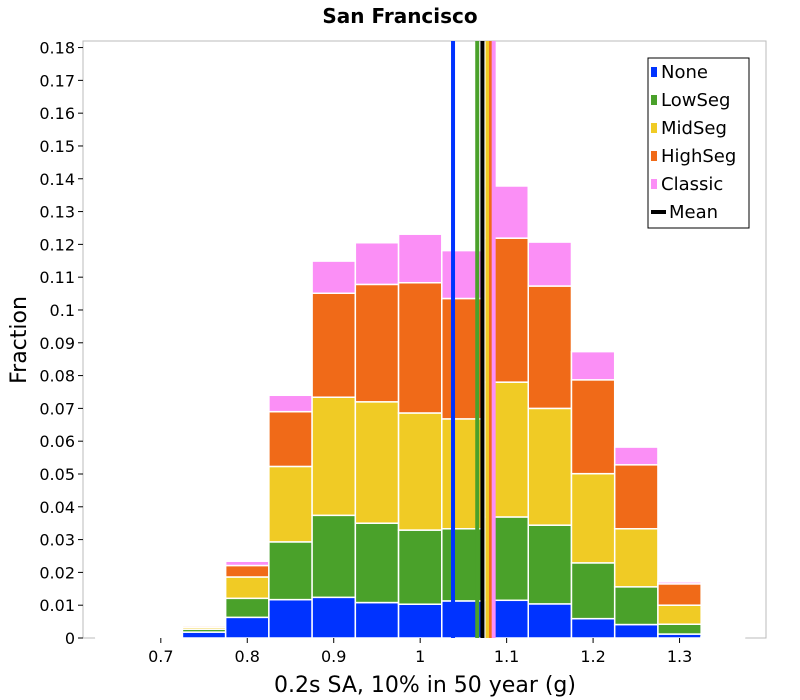 The height and width of the screenshot is (700, 800). What do you see at coordinates (57, 474) in the screenshot?
I see `y-tick-label-5: 0.05` at bounding box center [57, 474].